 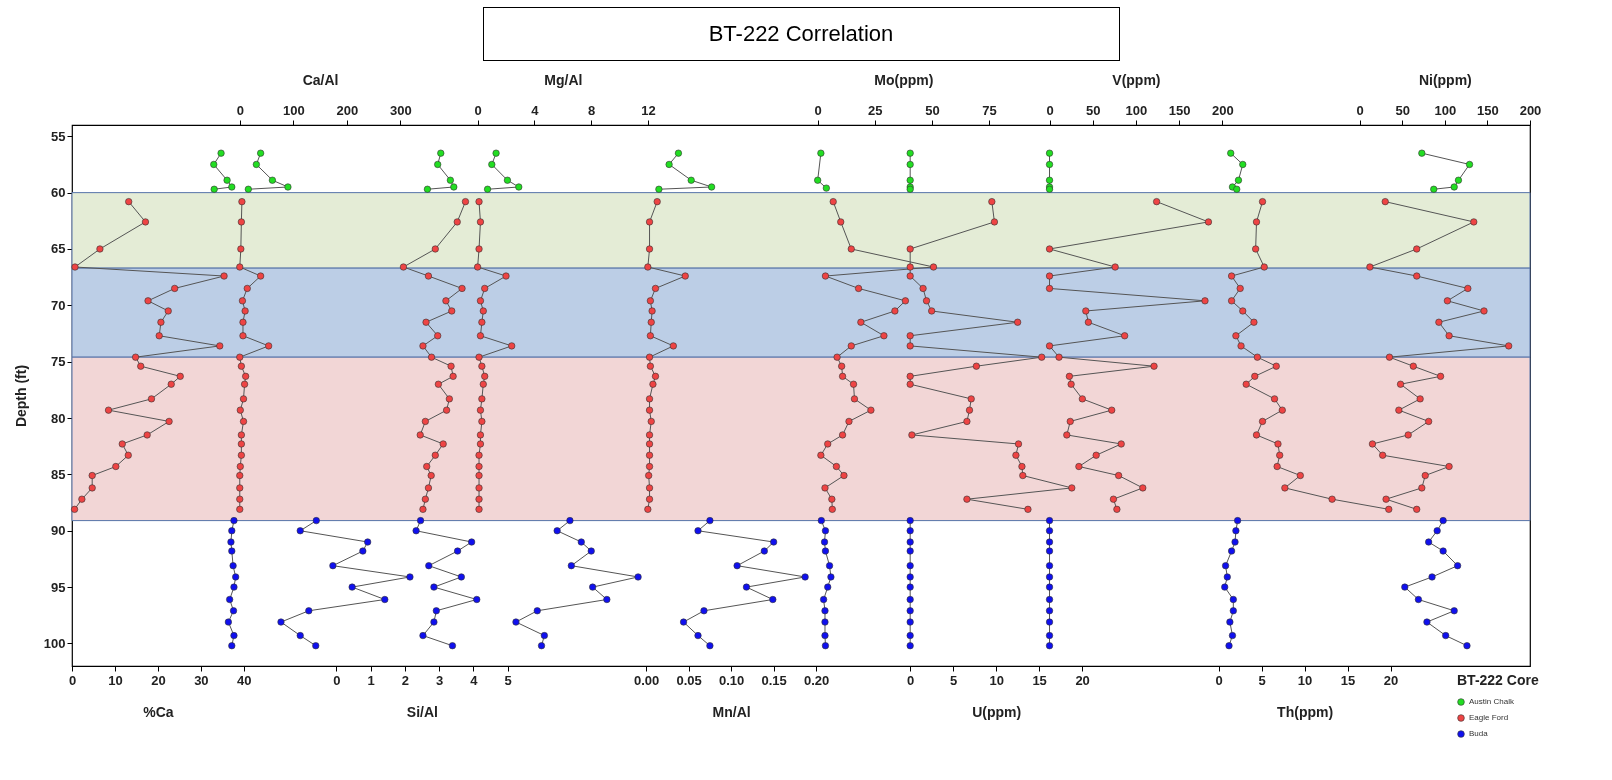 What do you see at coordinates (371, 680) in the screenshot?
I see `x-tick-label: 1` at bounding box center [371, 680].